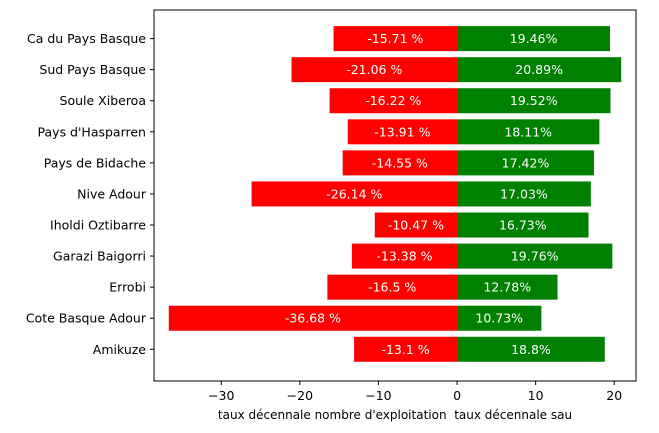 The height and width of the screenshot is (433, 659). I want to click on y-tick-label: Pays d'Hasparren, so click(92, 131).